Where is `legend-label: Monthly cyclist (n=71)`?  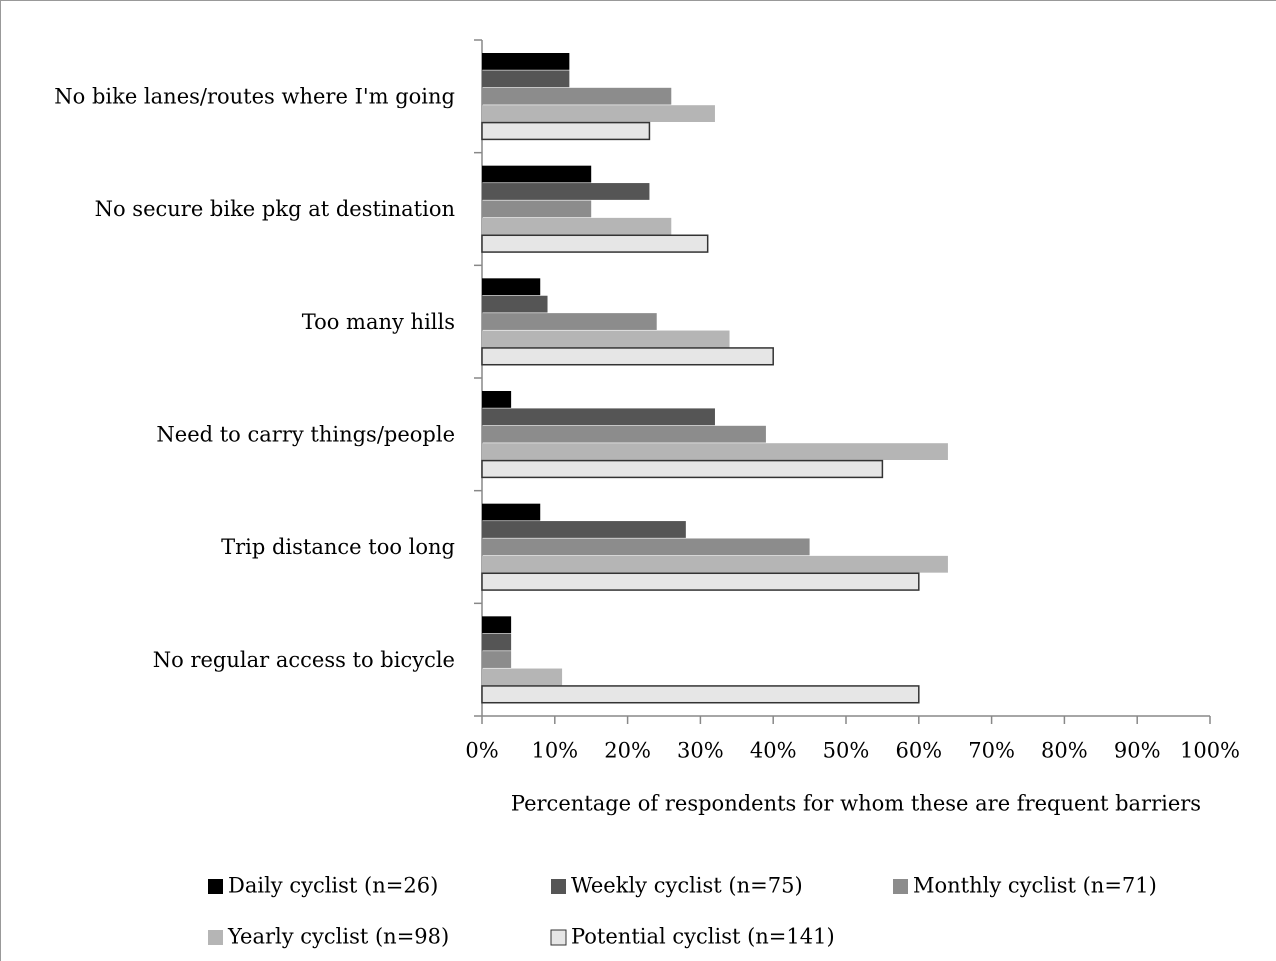 legend-label: Monthly cyclist (n=71) is located at coordinates (1035, 886).